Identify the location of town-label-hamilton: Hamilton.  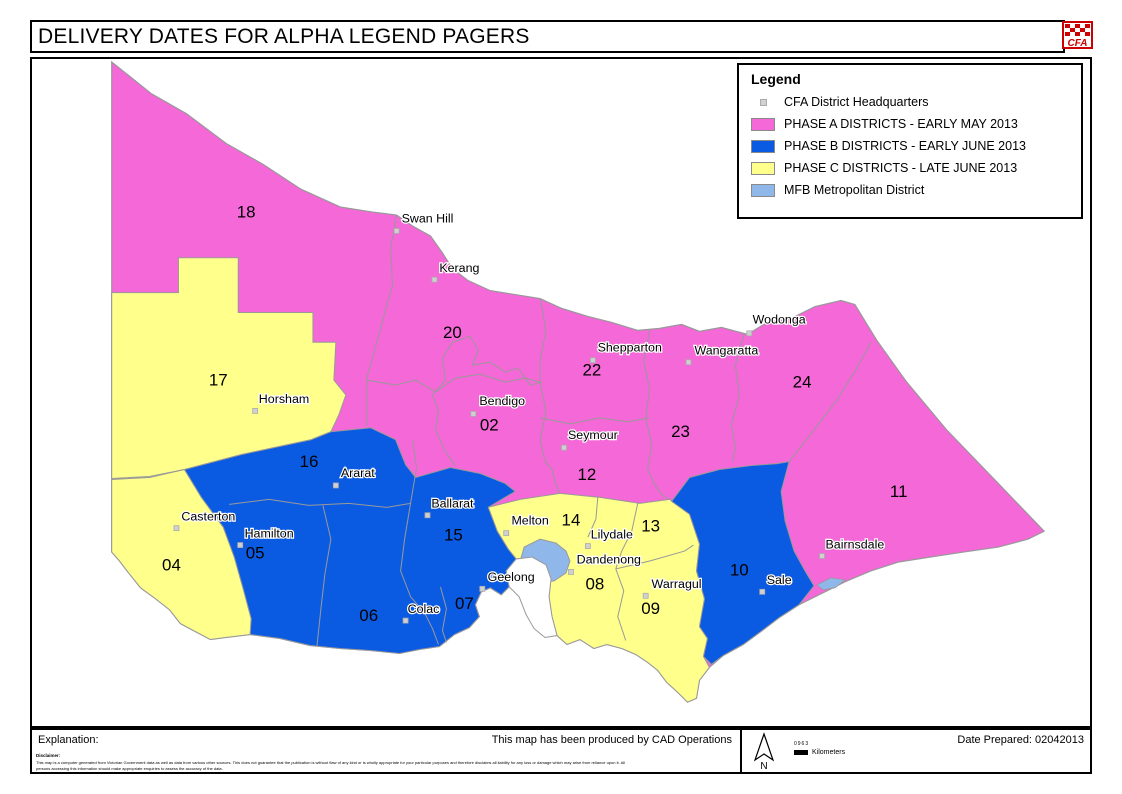
(269, 533).